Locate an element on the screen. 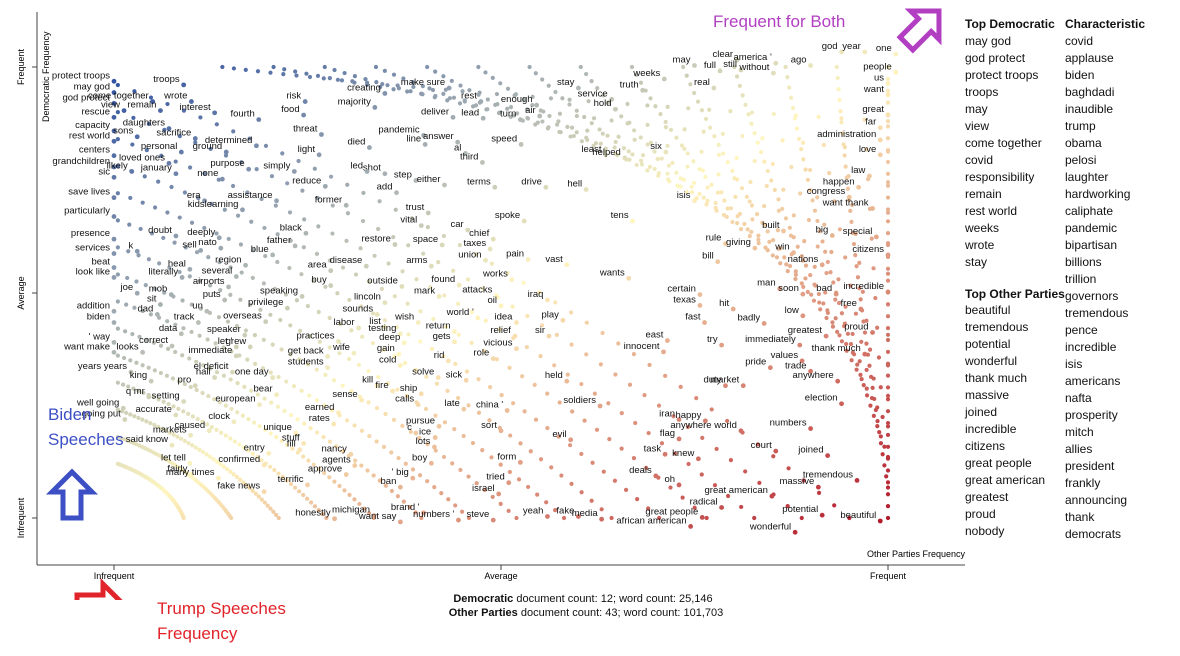 Image resolution: width=1180 pixels, height=656 pixels. top-other-term: wonderful is located at coordinates (991, 361).